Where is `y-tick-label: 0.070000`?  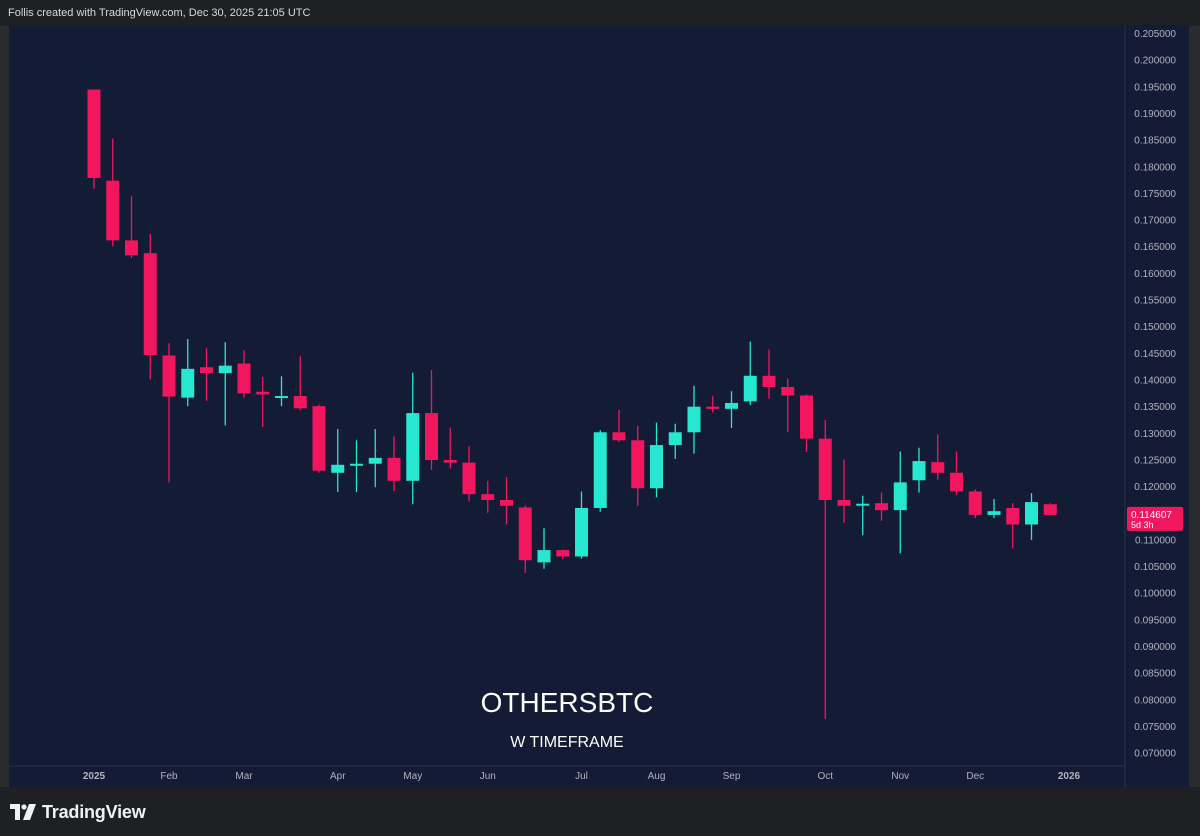 y-tick-label: 0.070000 is located at coordinates (1155, 754).